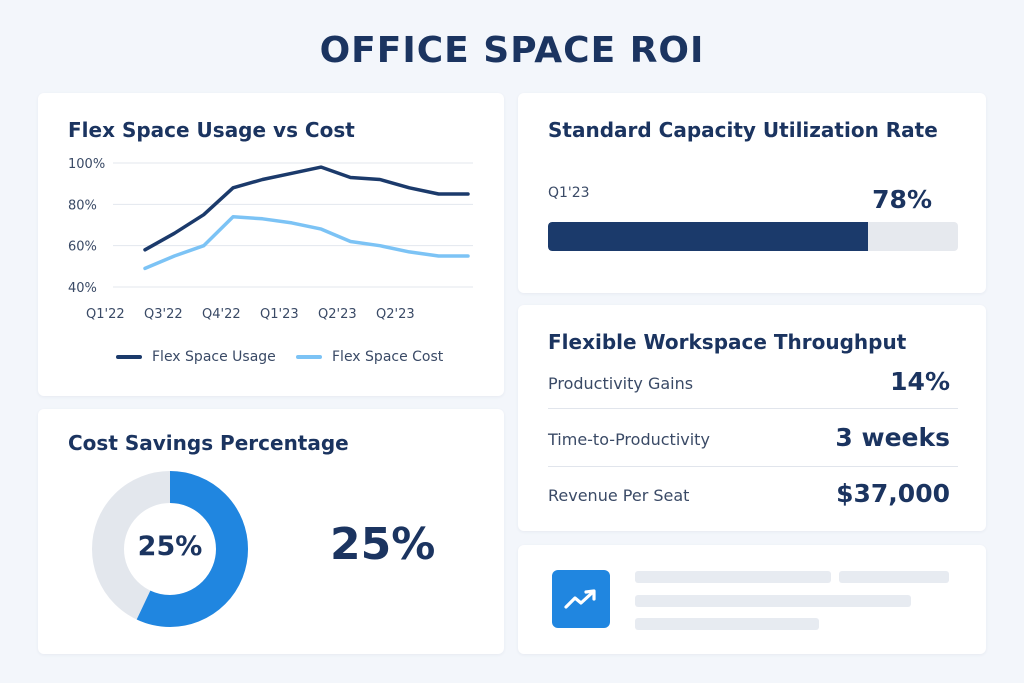 The width and height of the screenshot is (1024, 683). What do you see at coordinates (753, 507) in the screenshot?
I see `metric-row-revenue: Revenue Per Seat $37,000` at bounding box center [753, 507].